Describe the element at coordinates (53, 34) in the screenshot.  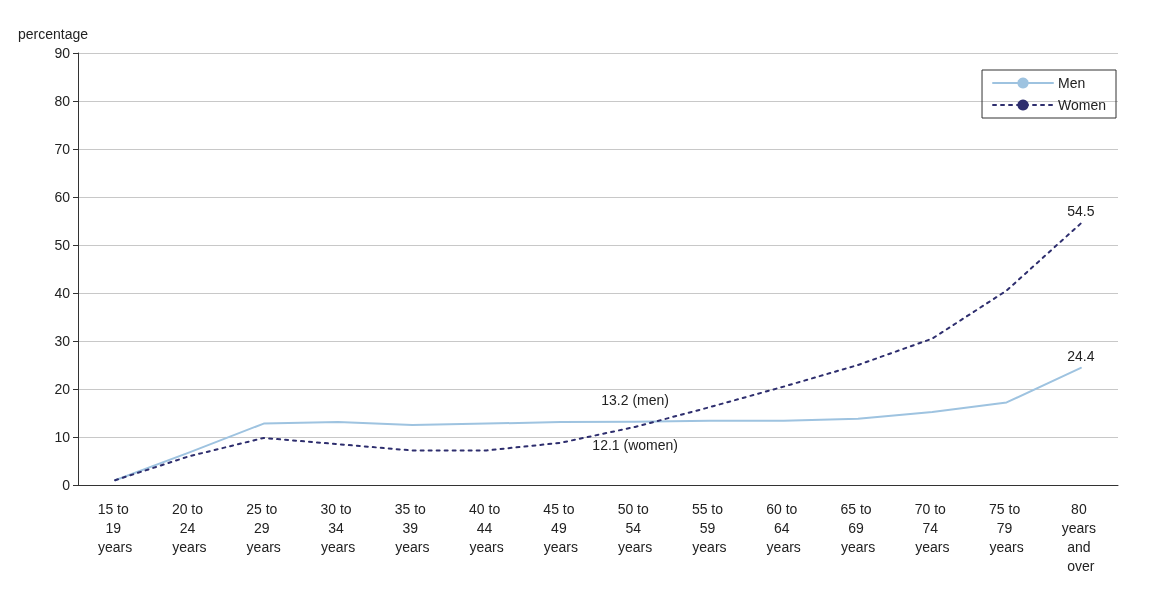
I see `y-axis-title: percentage` at that location.